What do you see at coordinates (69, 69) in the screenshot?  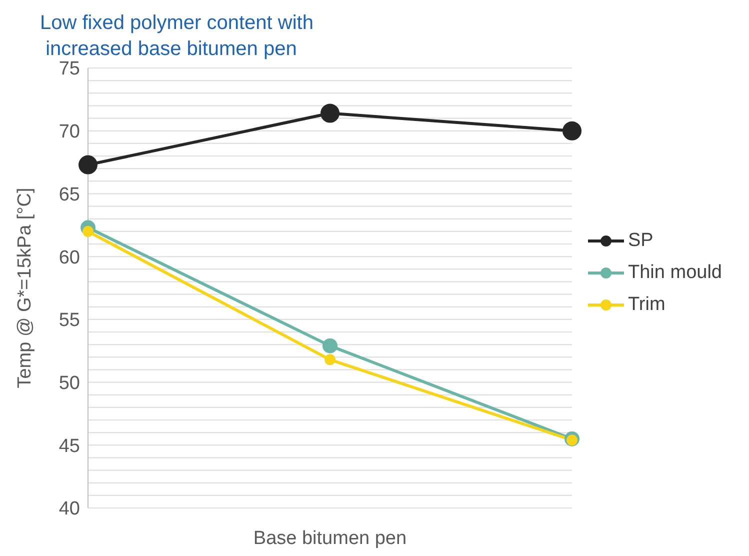 I see `y-tick-label: 75` at bounding box center [69, 69].